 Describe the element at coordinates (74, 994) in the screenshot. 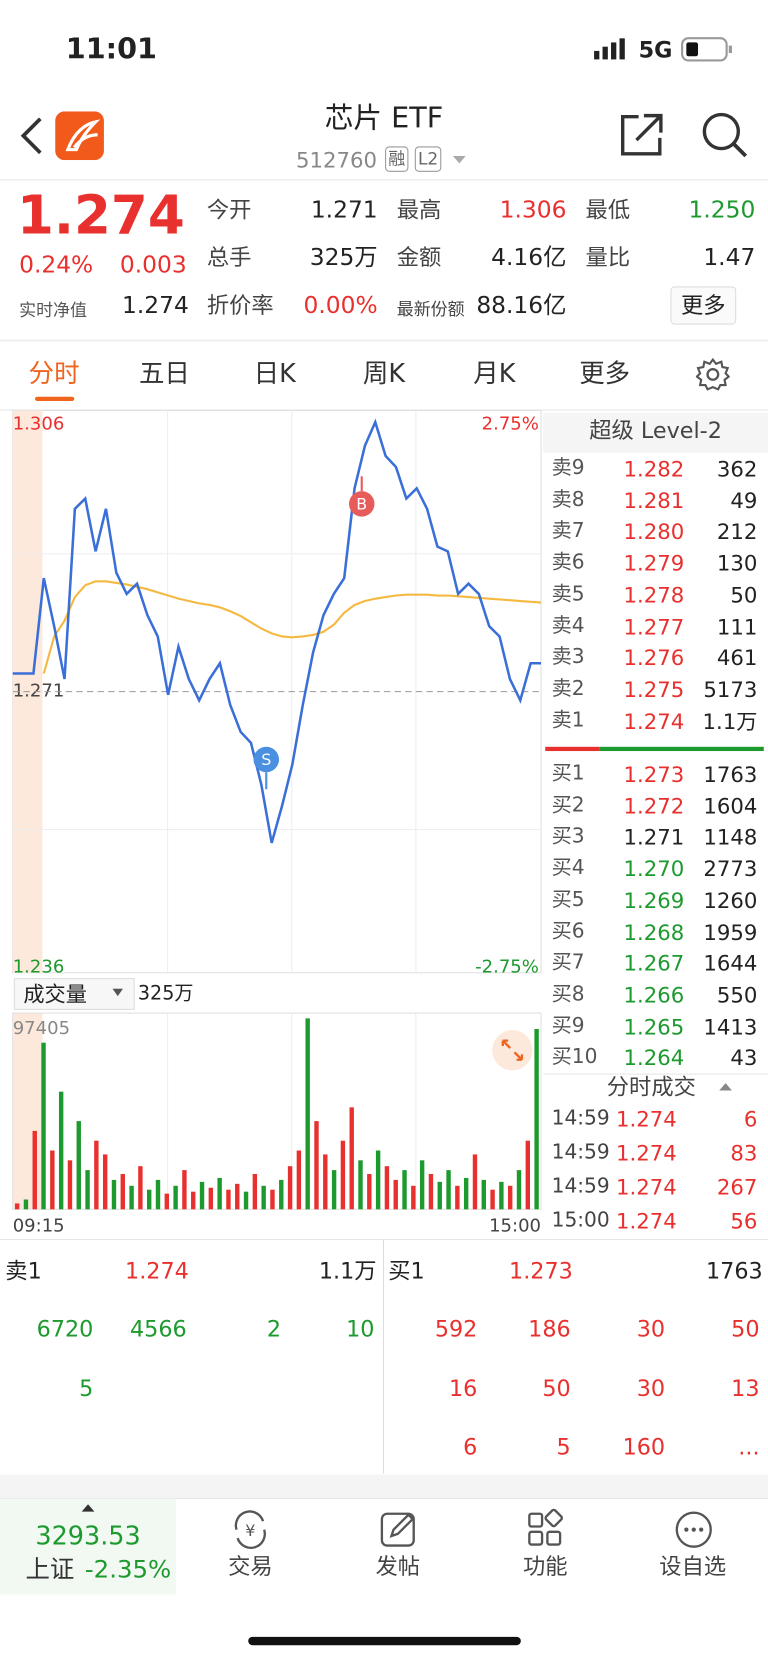

I see `volume-selector` at that location.